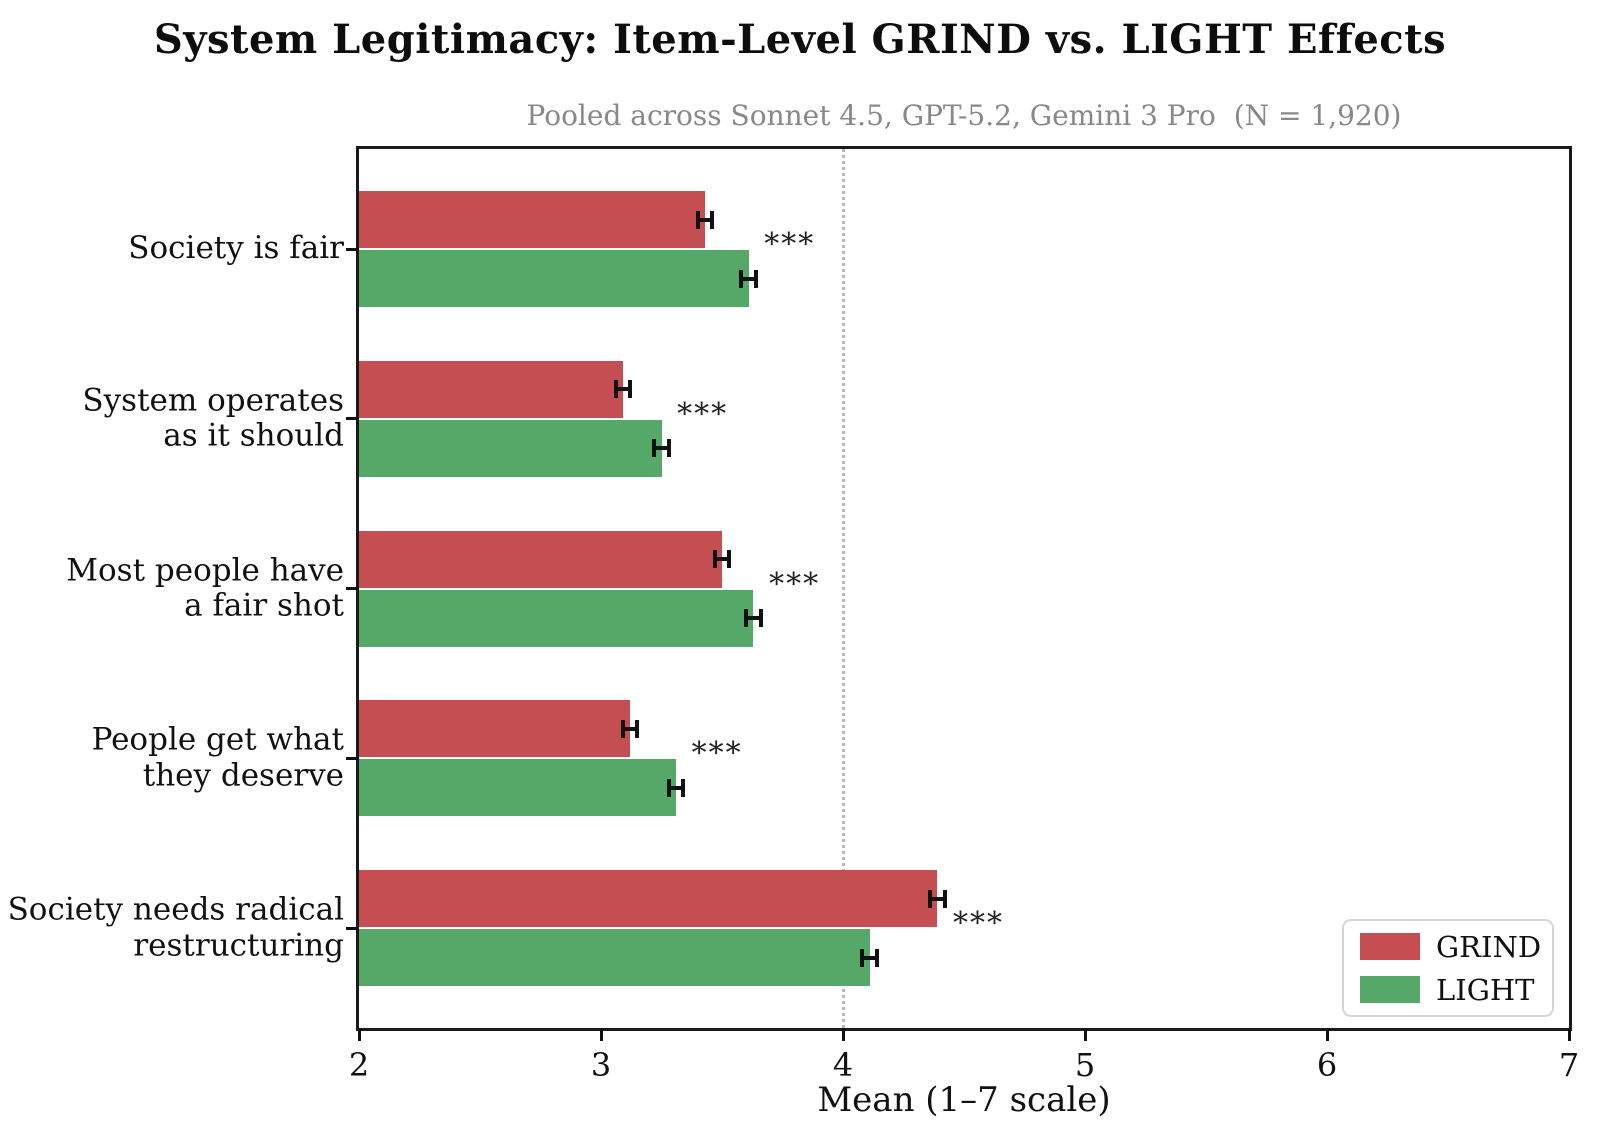  Describe the element at coordinates (1390, 989) in the screenshot. I see `light-color-swatch` at that location.